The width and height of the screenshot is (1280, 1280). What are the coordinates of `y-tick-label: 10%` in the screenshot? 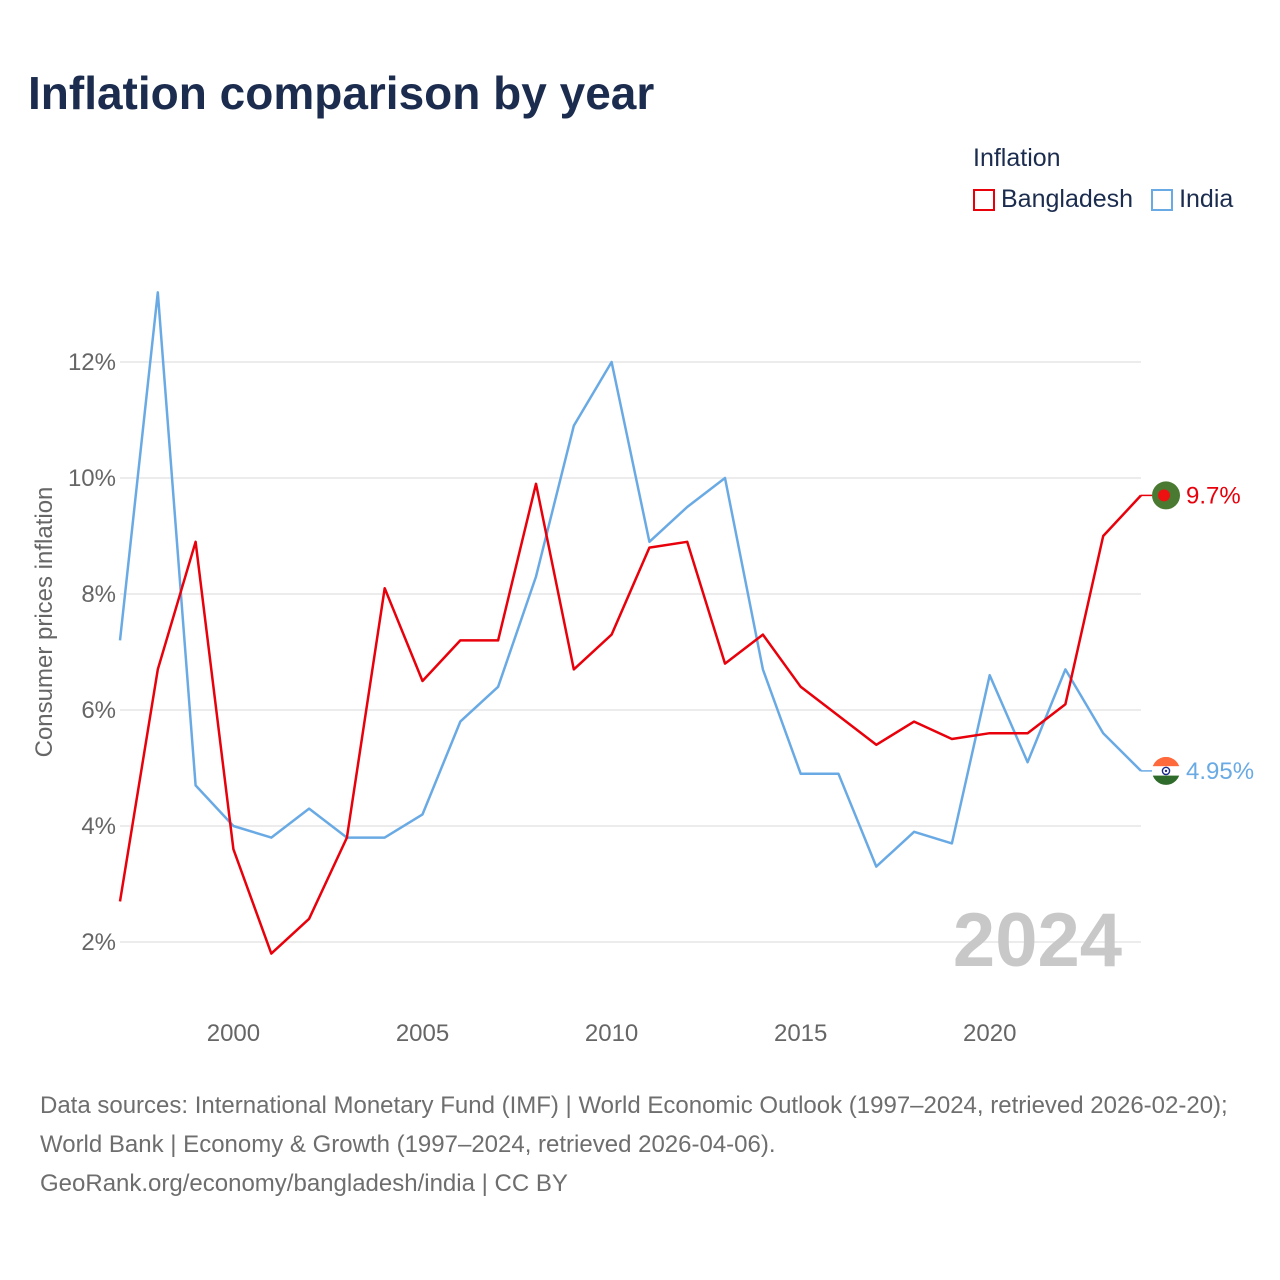 It's located at (92, 478).